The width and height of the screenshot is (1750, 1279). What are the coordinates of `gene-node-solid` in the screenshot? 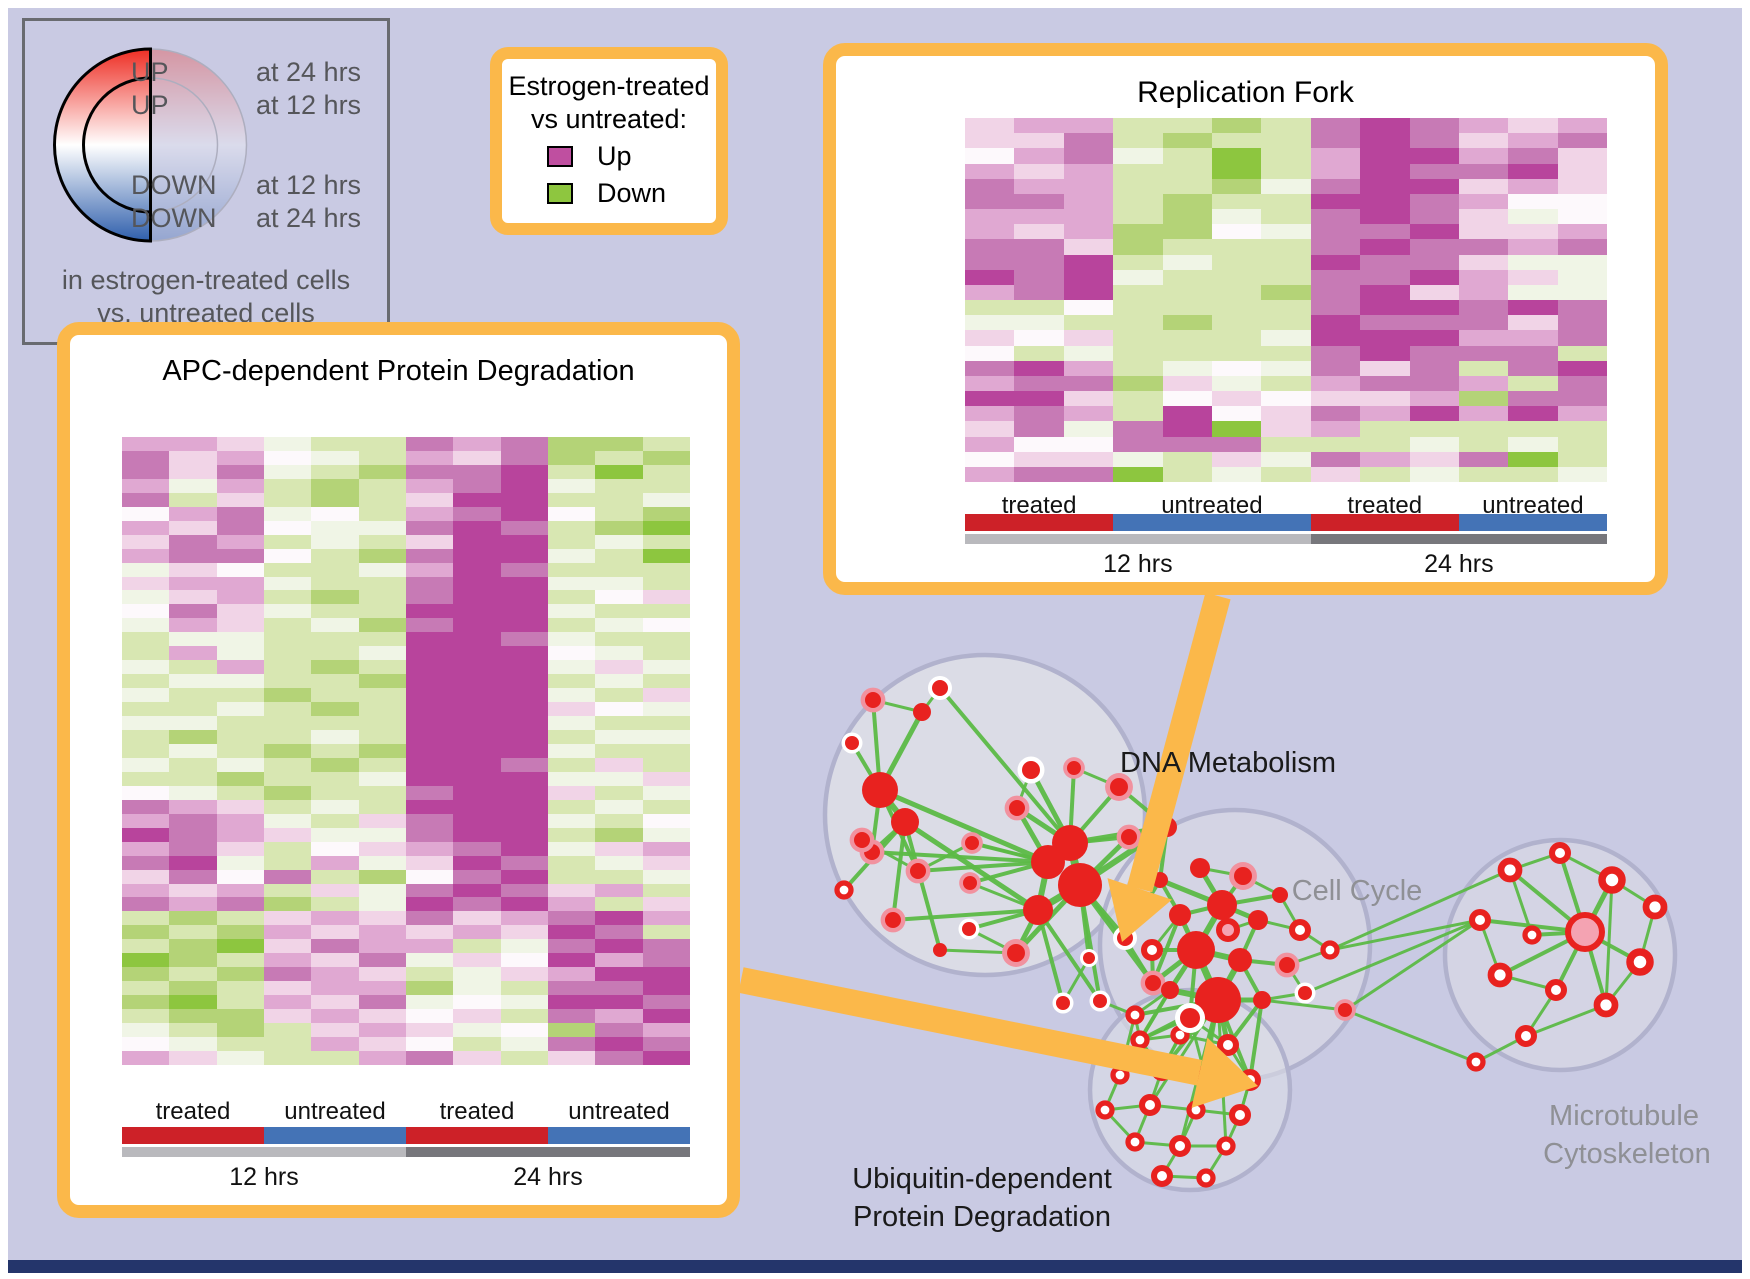 It's located at (1240, 960).